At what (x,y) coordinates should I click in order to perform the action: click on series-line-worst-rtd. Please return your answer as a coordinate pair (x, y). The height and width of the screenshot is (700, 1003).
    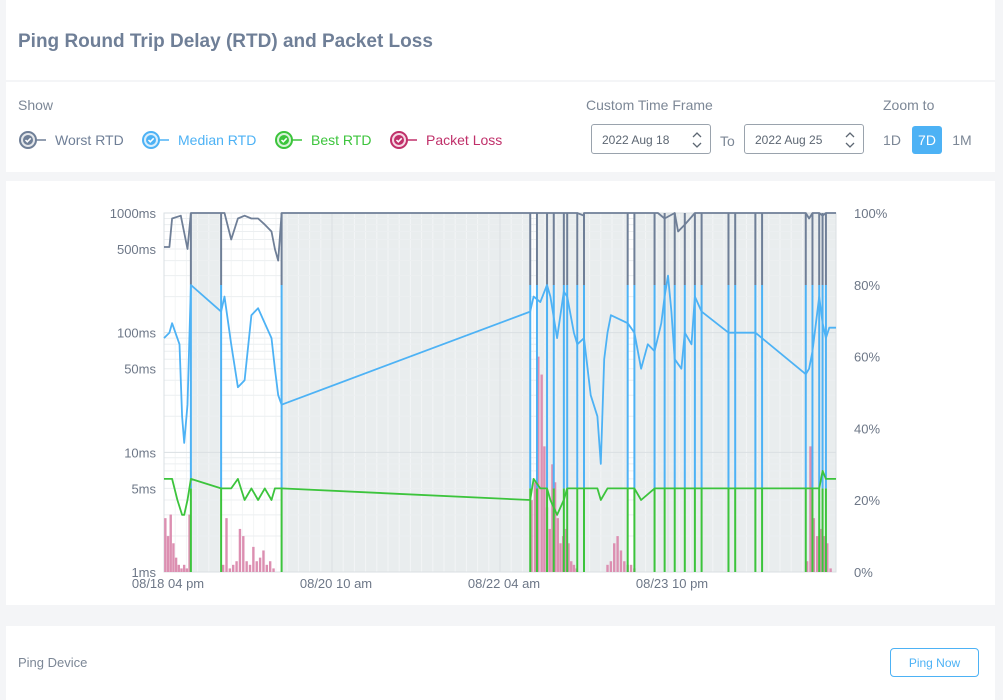
    Looking at the image, I should click on (500, 237).